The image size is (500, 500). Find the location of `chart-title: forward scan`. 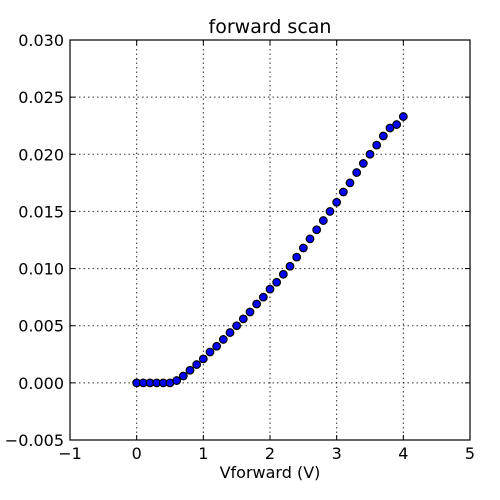

chart-title: forward scan is located at coordinates (270, 27).